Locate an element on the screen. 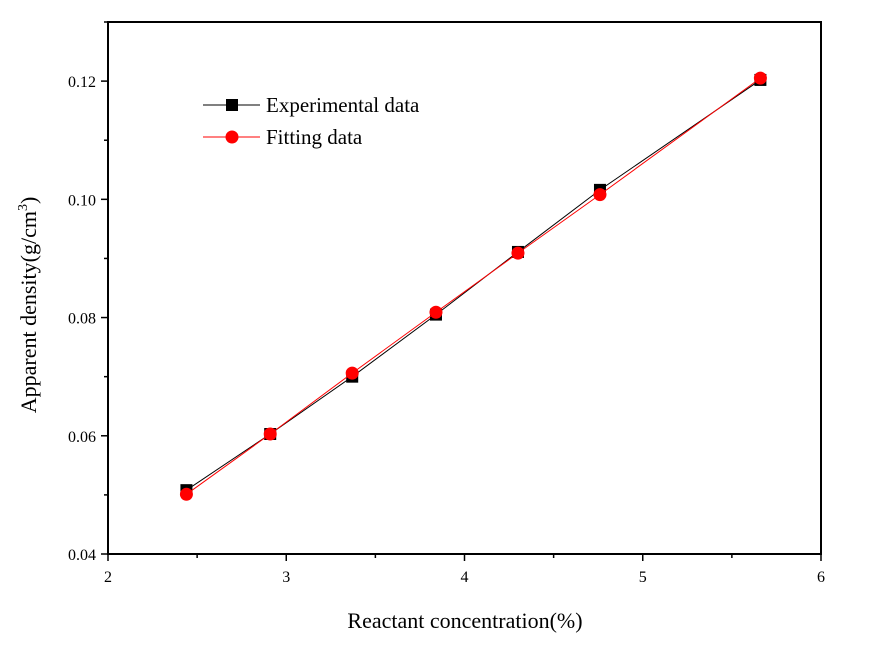 This screenshot has width=870, height=646. y-tick-label: 0.06 is located at coordinates (82, 437).